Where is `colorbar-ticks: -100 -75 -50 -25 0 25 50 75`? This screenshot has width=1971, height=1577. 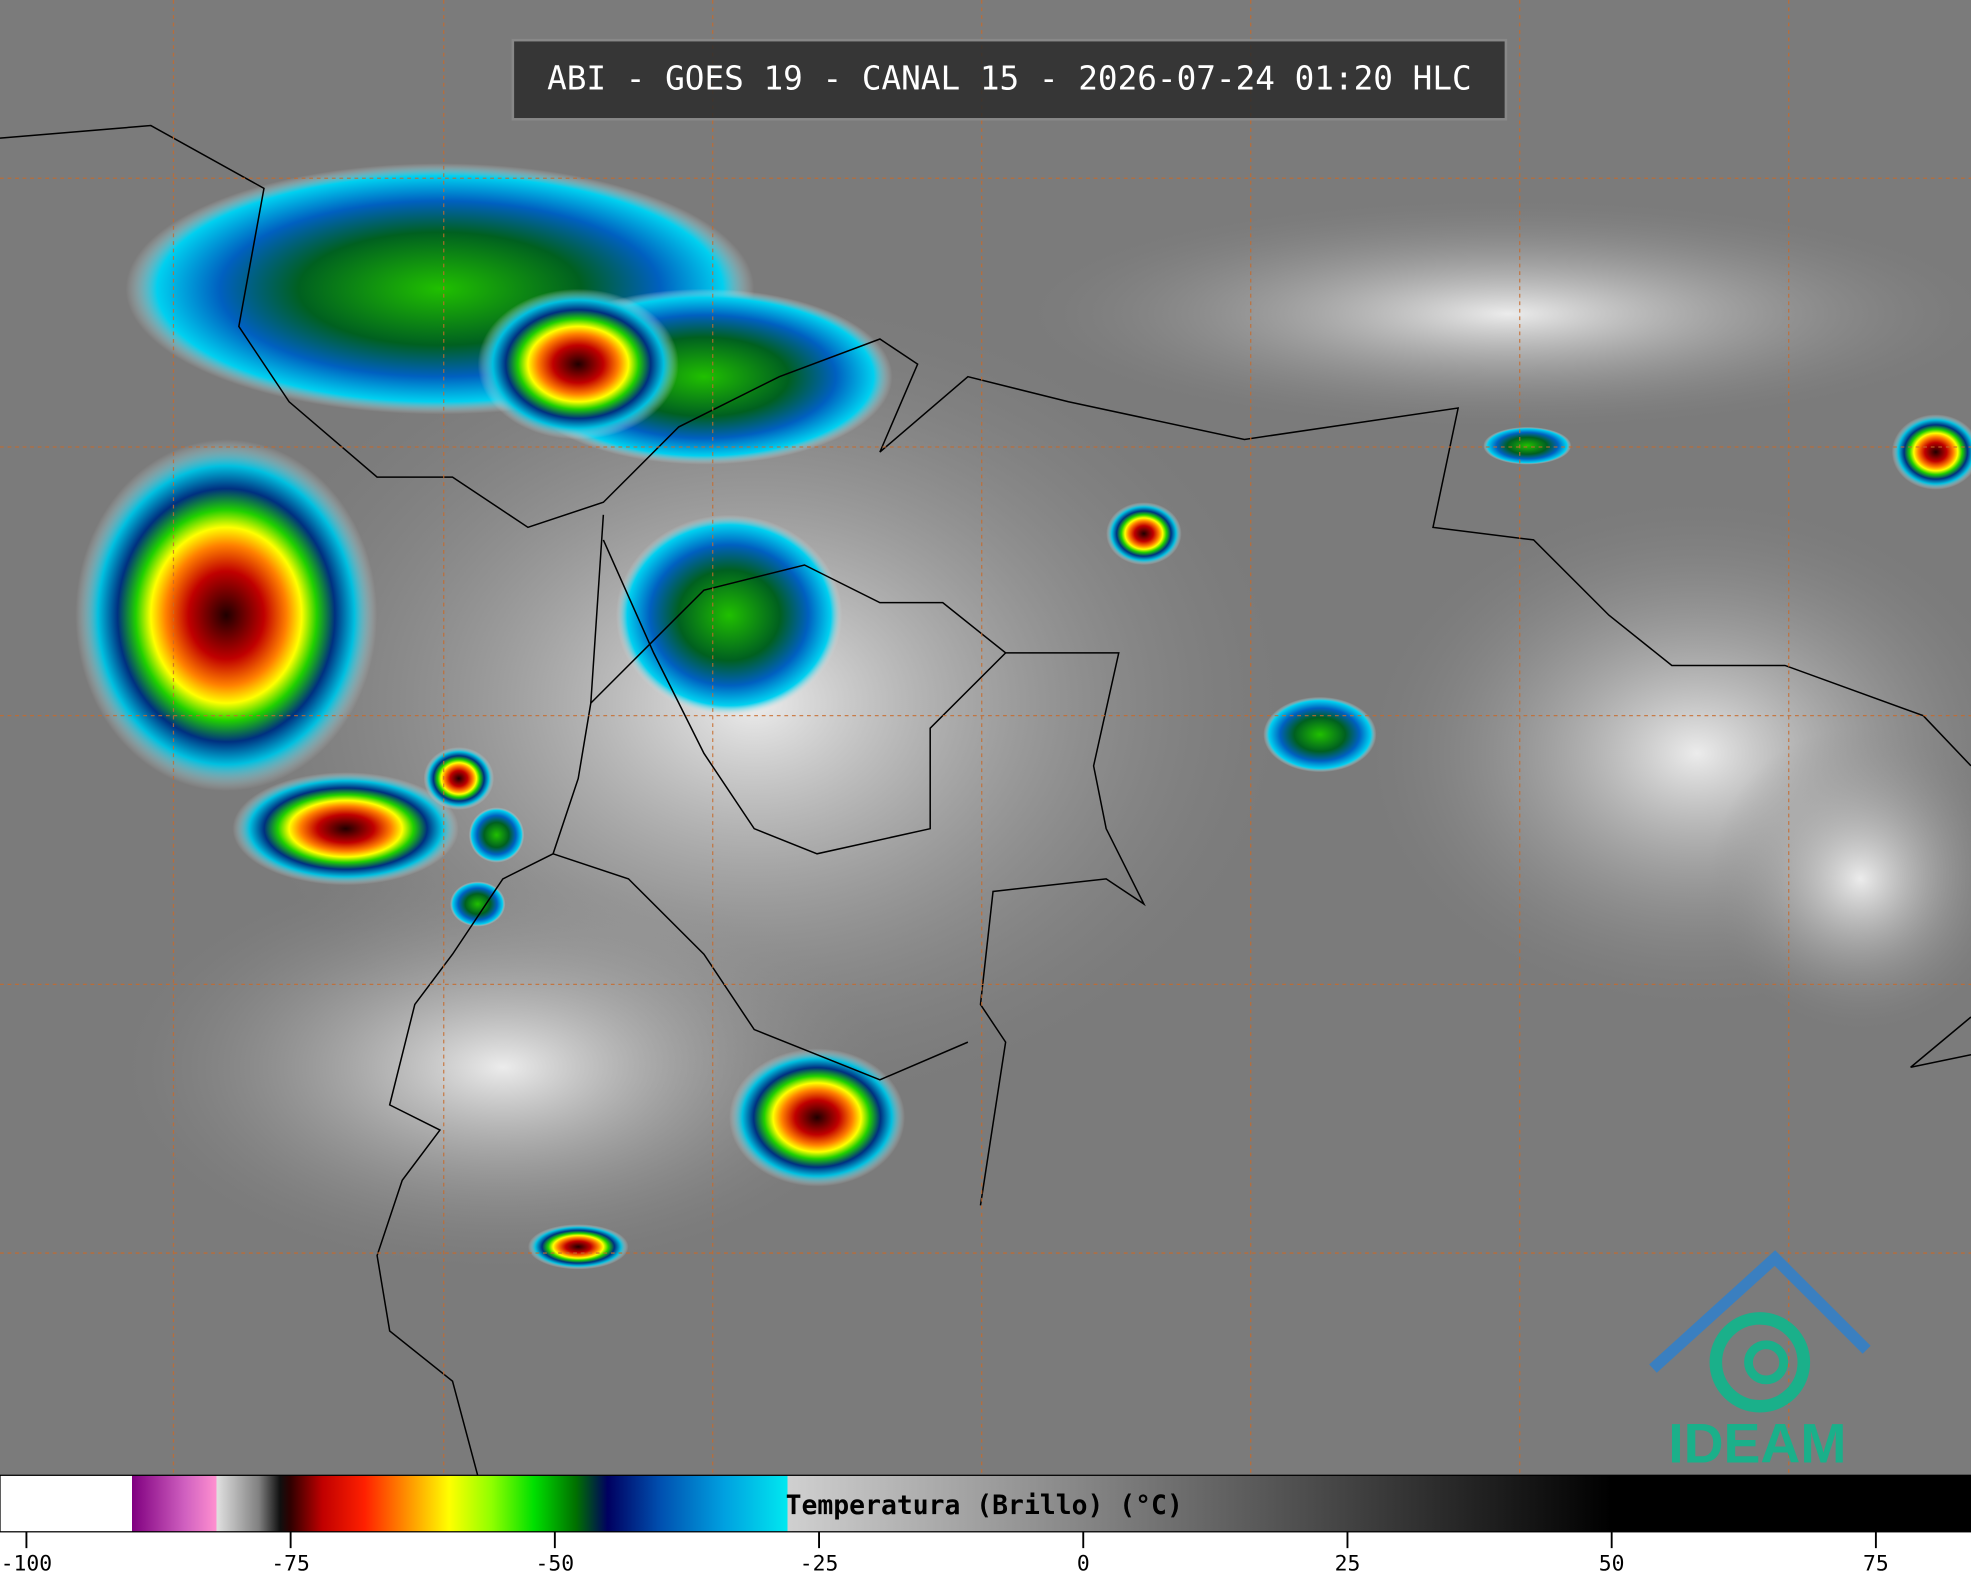
colorbar-ticks: -100 -75 -50 -25 0 25 50 75 is located at coordinates (945, 1553).